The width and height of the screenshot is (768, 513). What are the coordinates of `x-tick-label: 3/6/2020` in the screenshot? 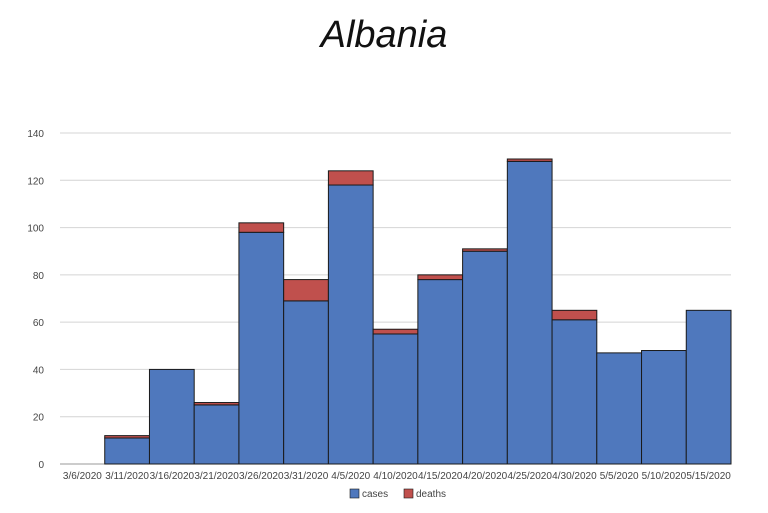 It's located at (82, 476).